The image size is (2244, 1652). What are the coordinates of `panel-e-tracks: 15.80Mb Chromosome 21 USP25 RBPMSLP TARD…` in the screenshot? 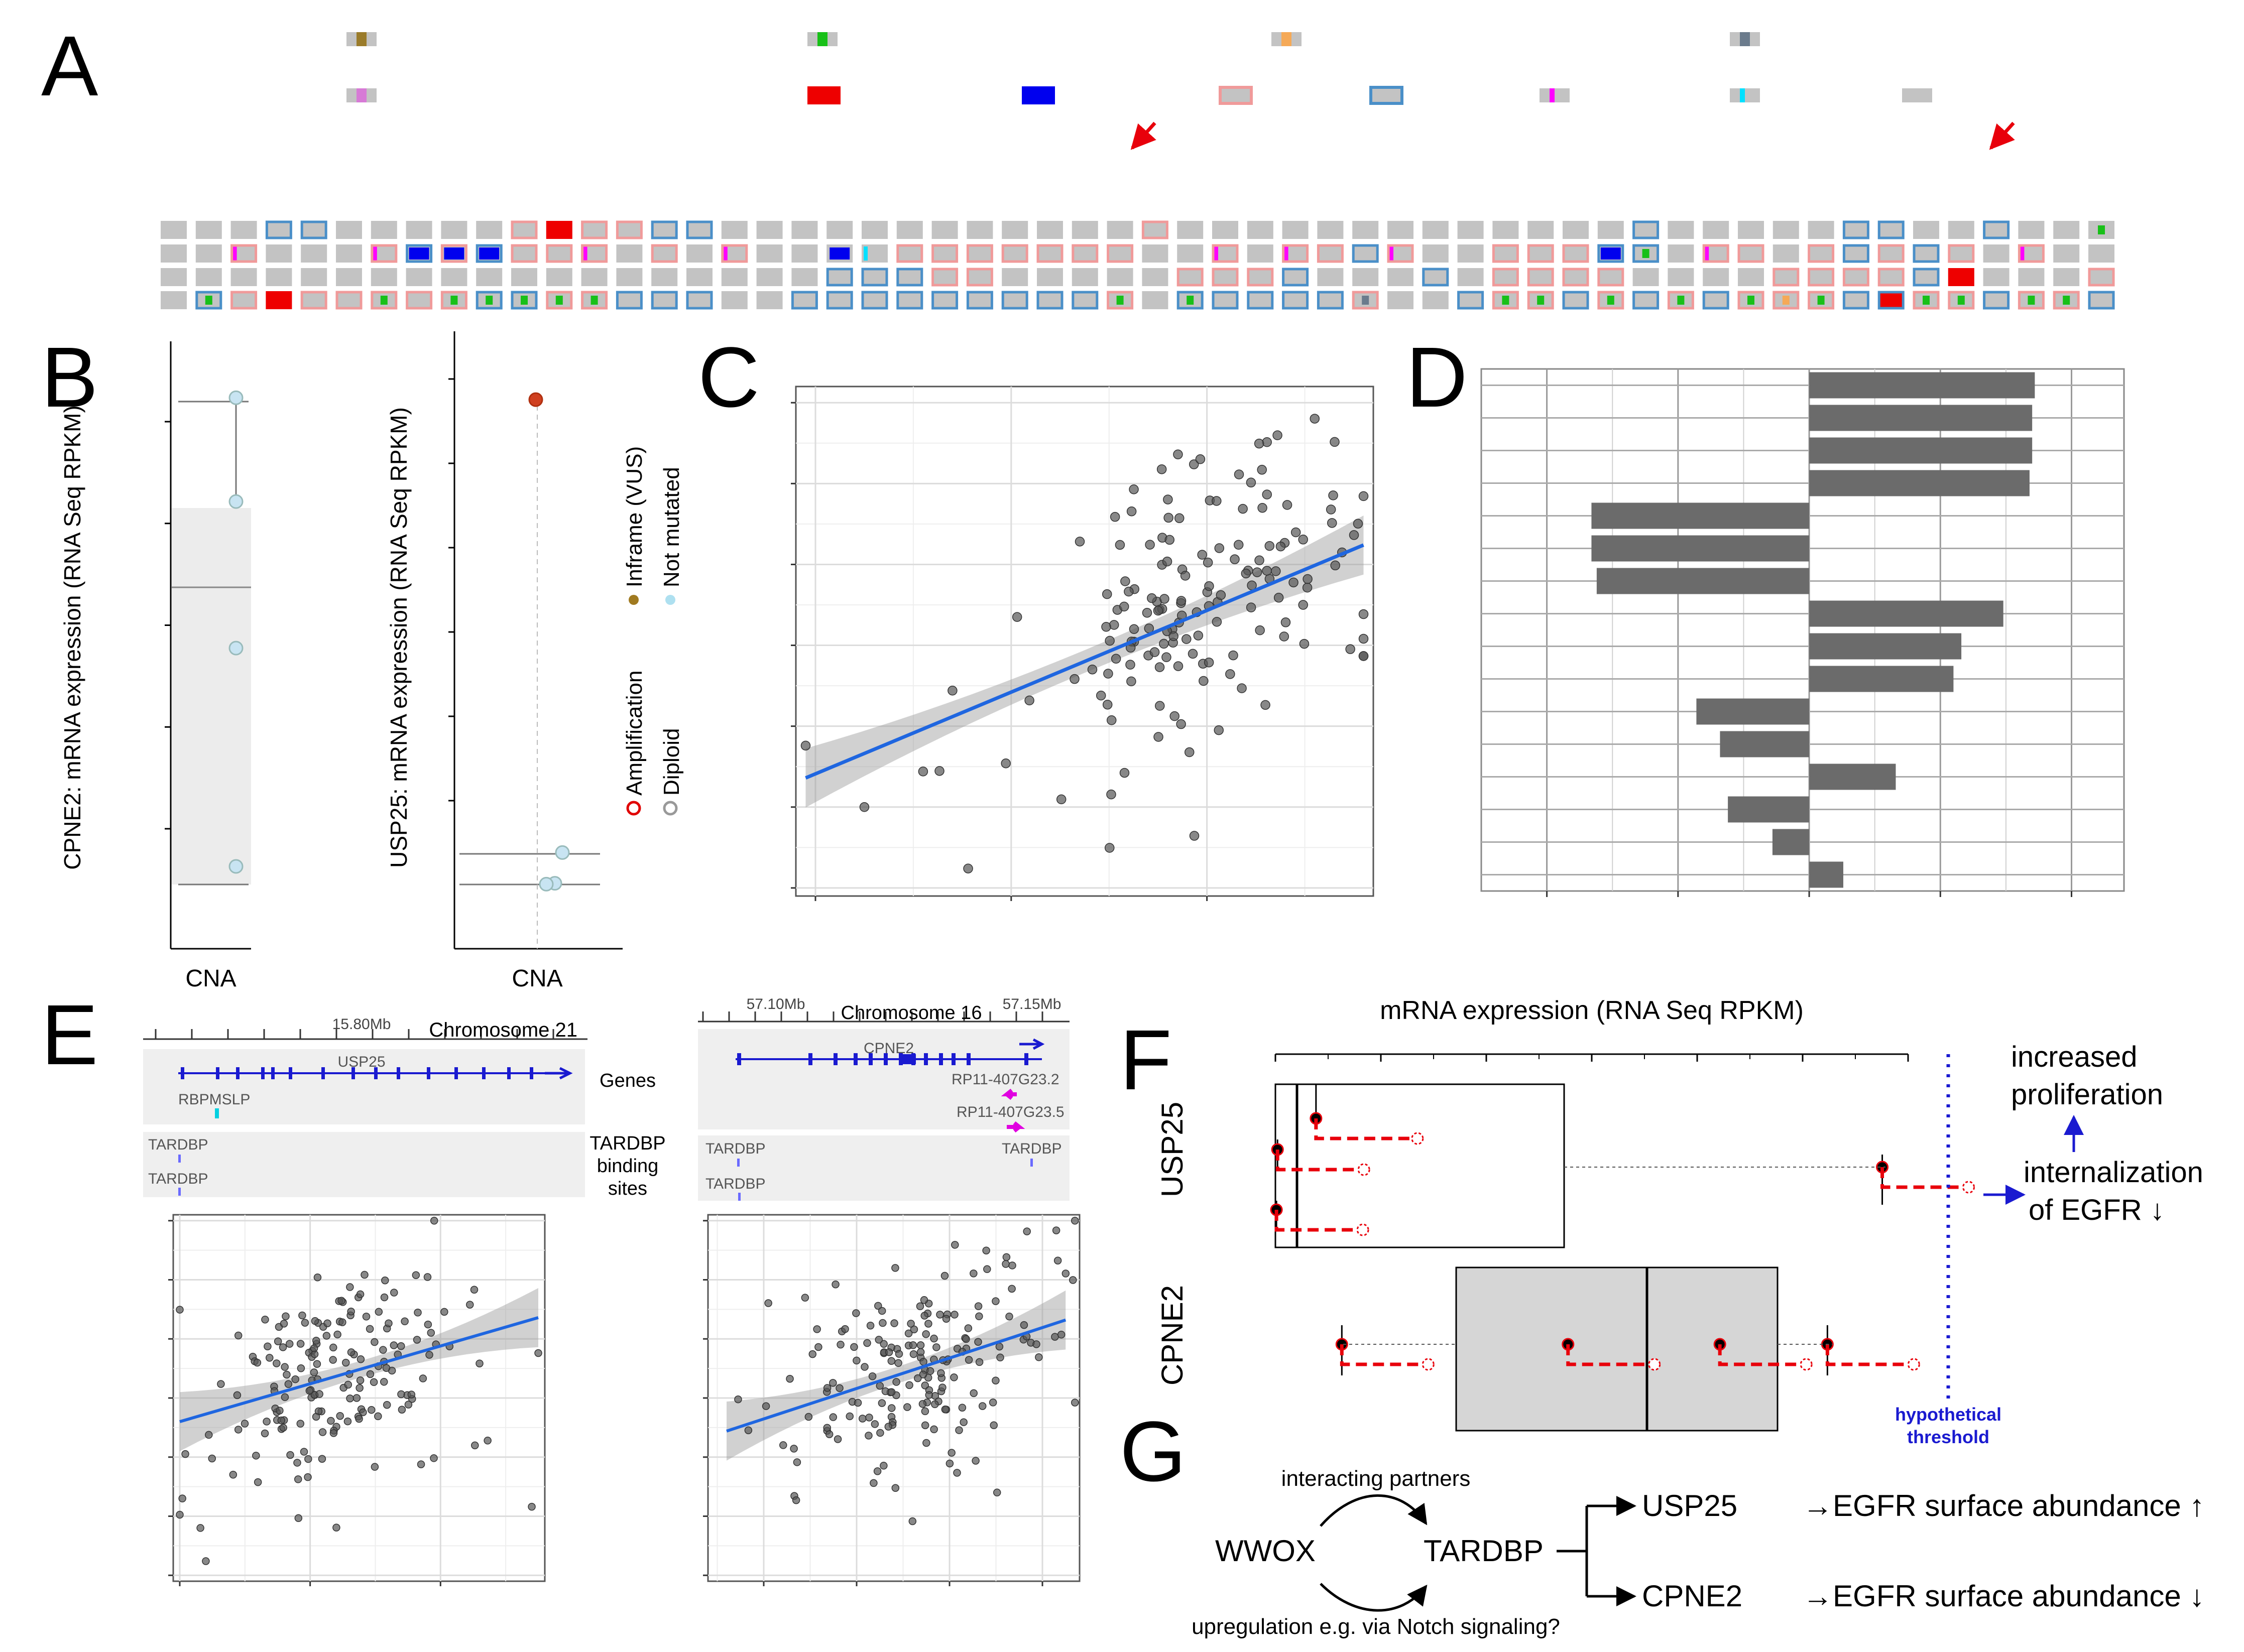 It's located at (606, 1098).